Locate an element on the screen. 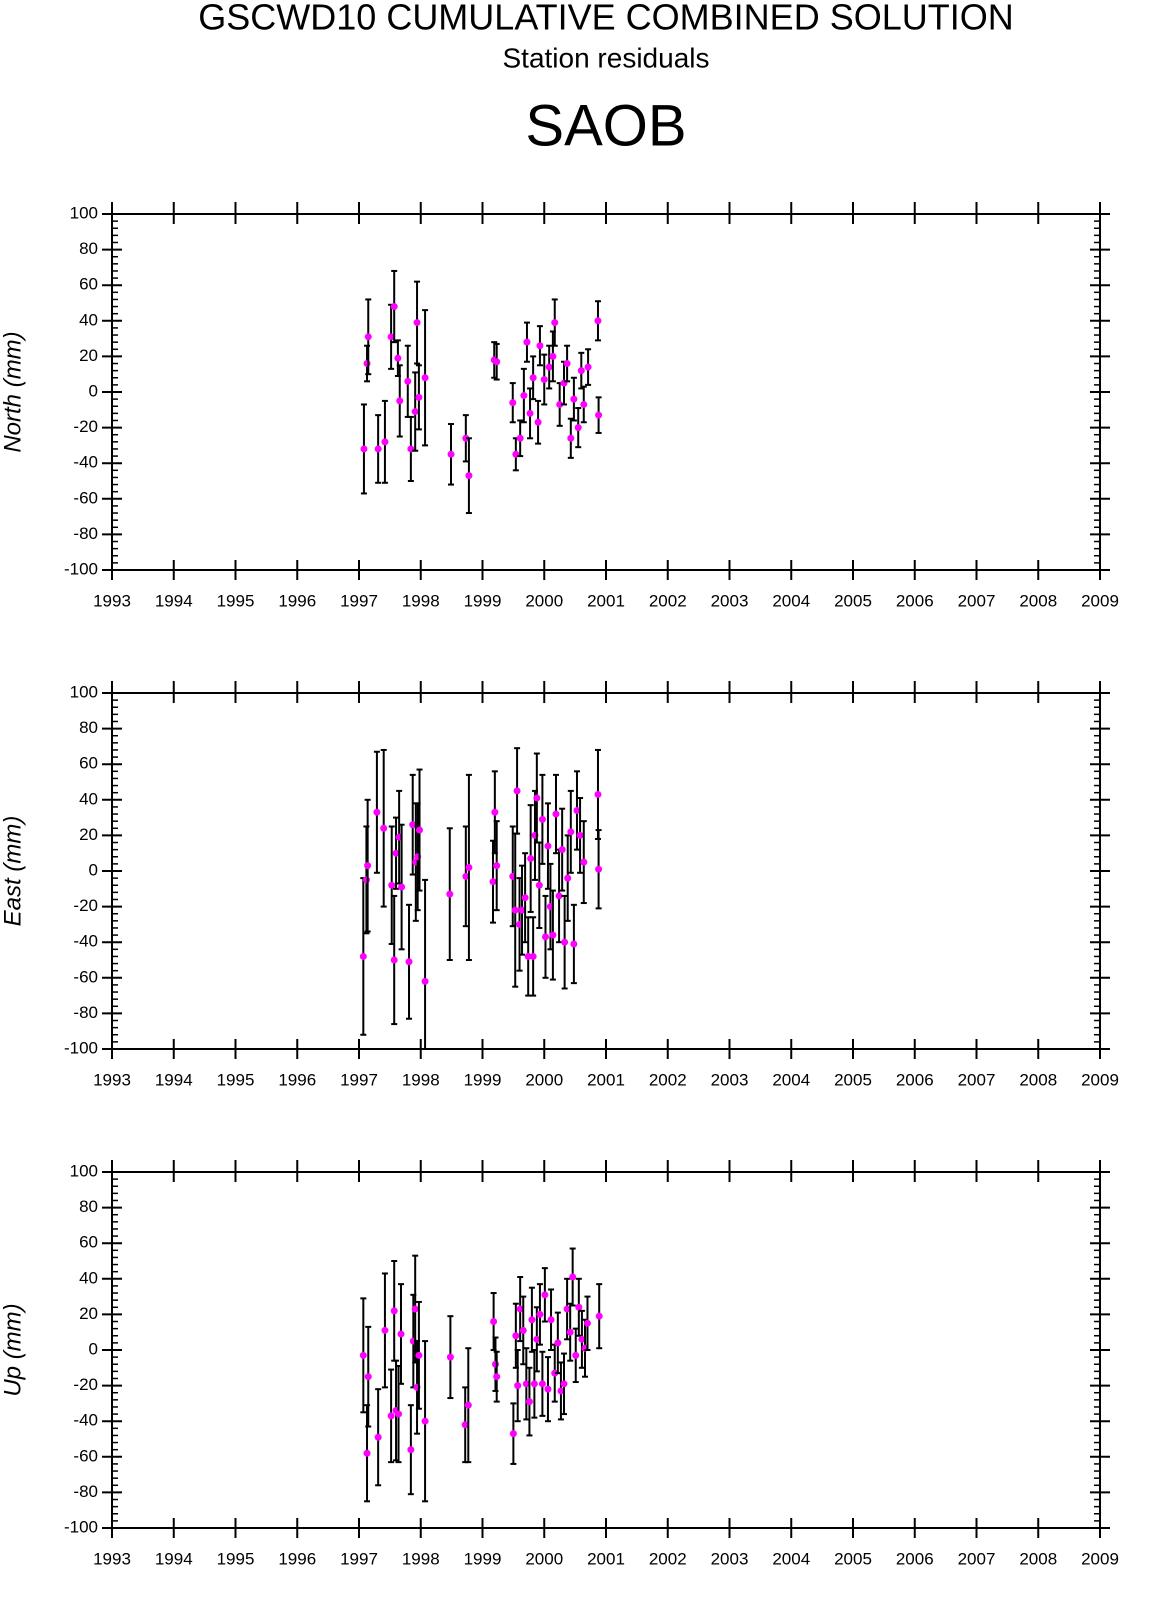 The width and height of the screenshot is (1160, 1621). subtitle: Station residuals is located at coordinates (605, 57).